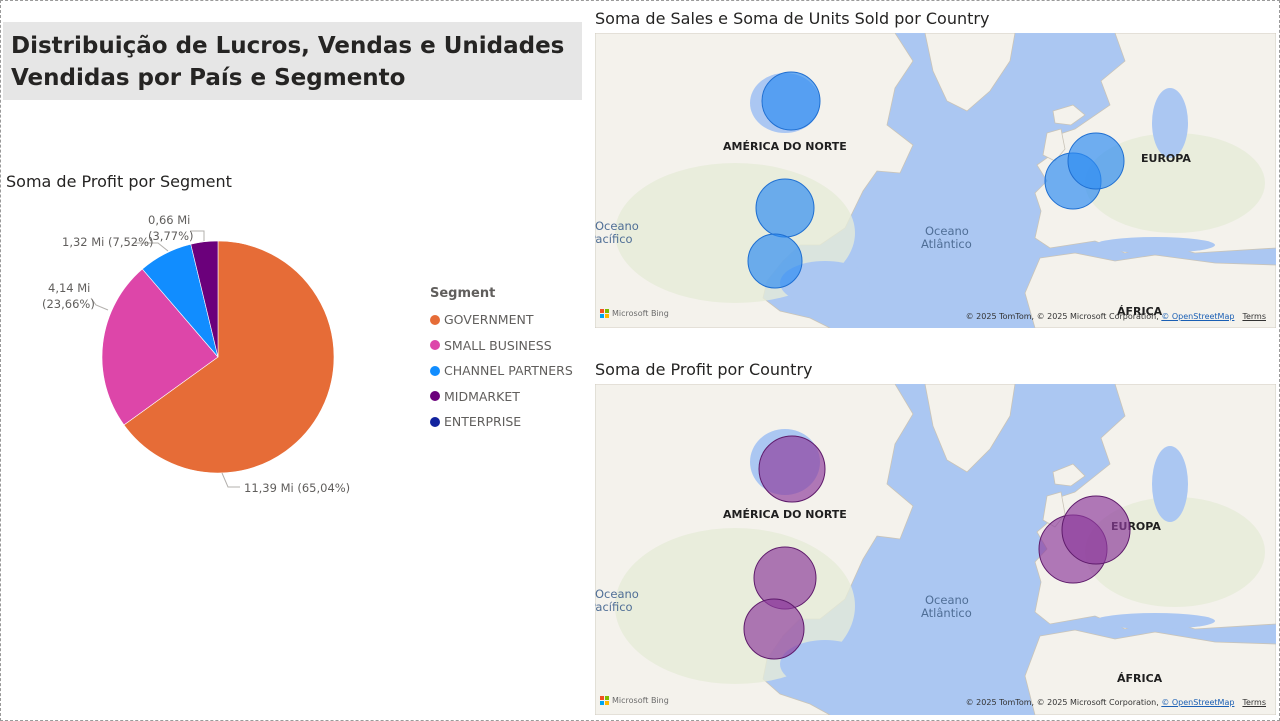 The width and height of the screenshot is (1280, 721). I want to click on leader-line-small-business, so click(99, 304).